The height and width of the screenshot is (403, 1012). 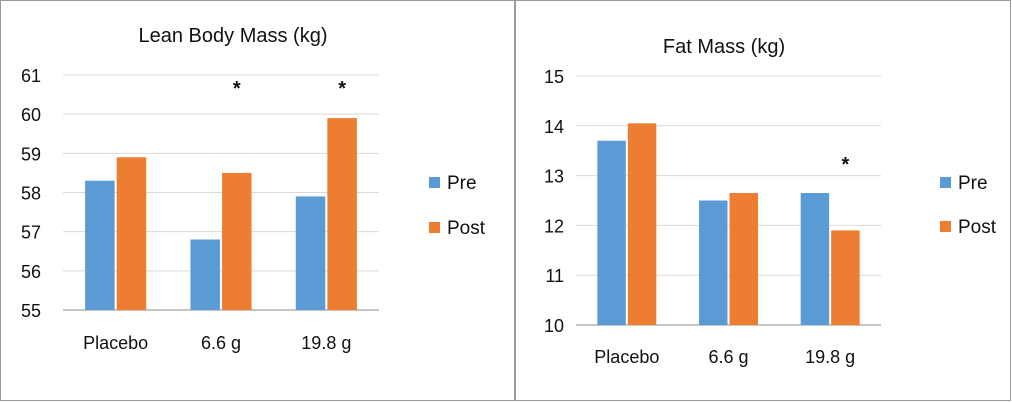 What do you see at coordinates (554, 276) in the screenshot?
I see `y-tick-label: 11` at bounding box center [554, 276].